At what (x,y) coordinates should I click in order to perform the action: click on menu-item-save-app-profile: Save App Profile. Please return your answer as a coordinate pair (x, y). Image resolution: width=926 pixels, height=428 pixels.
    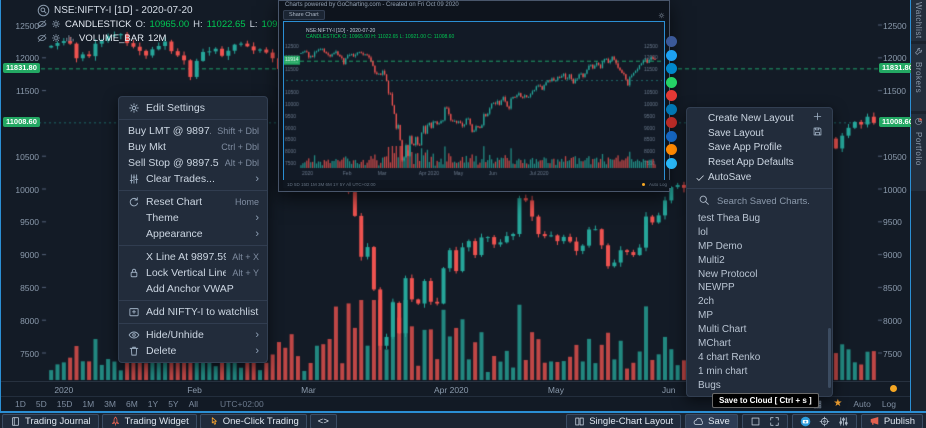
    Looking at the image, I should click on (759, 148).